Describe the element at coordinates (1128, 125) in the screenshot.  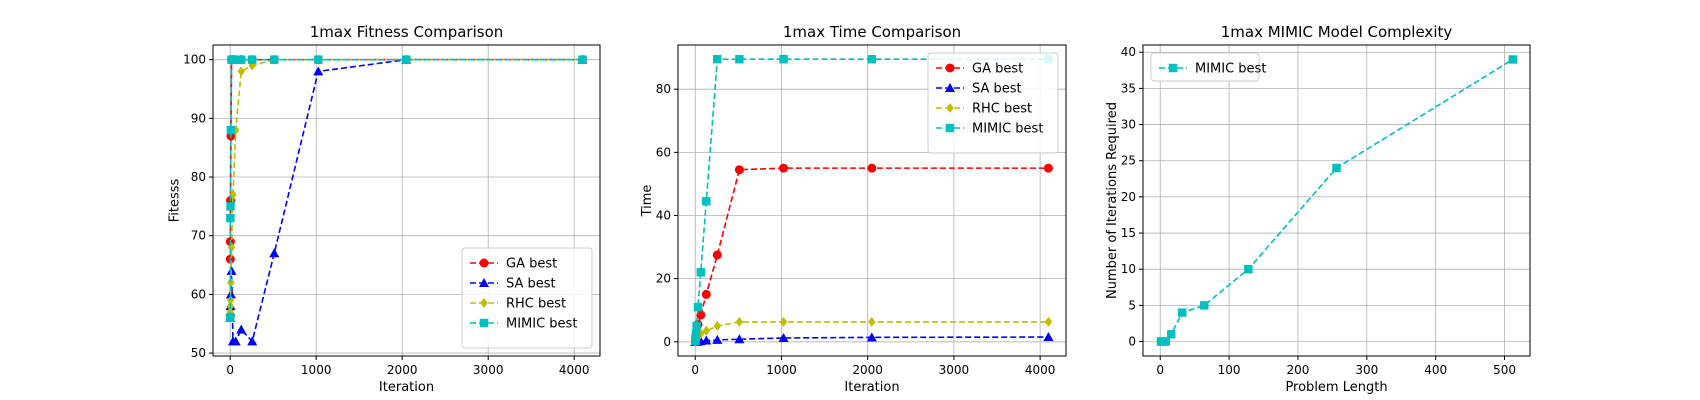
I see `y-tick-label: 30` at that location.